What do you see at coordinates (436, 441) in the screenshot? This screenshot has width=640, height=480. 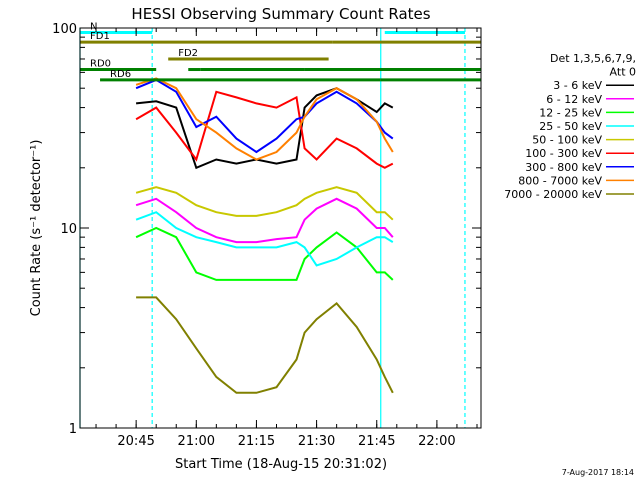 I see `x-tick-label: 22:00` at bounding box center [436, 441].